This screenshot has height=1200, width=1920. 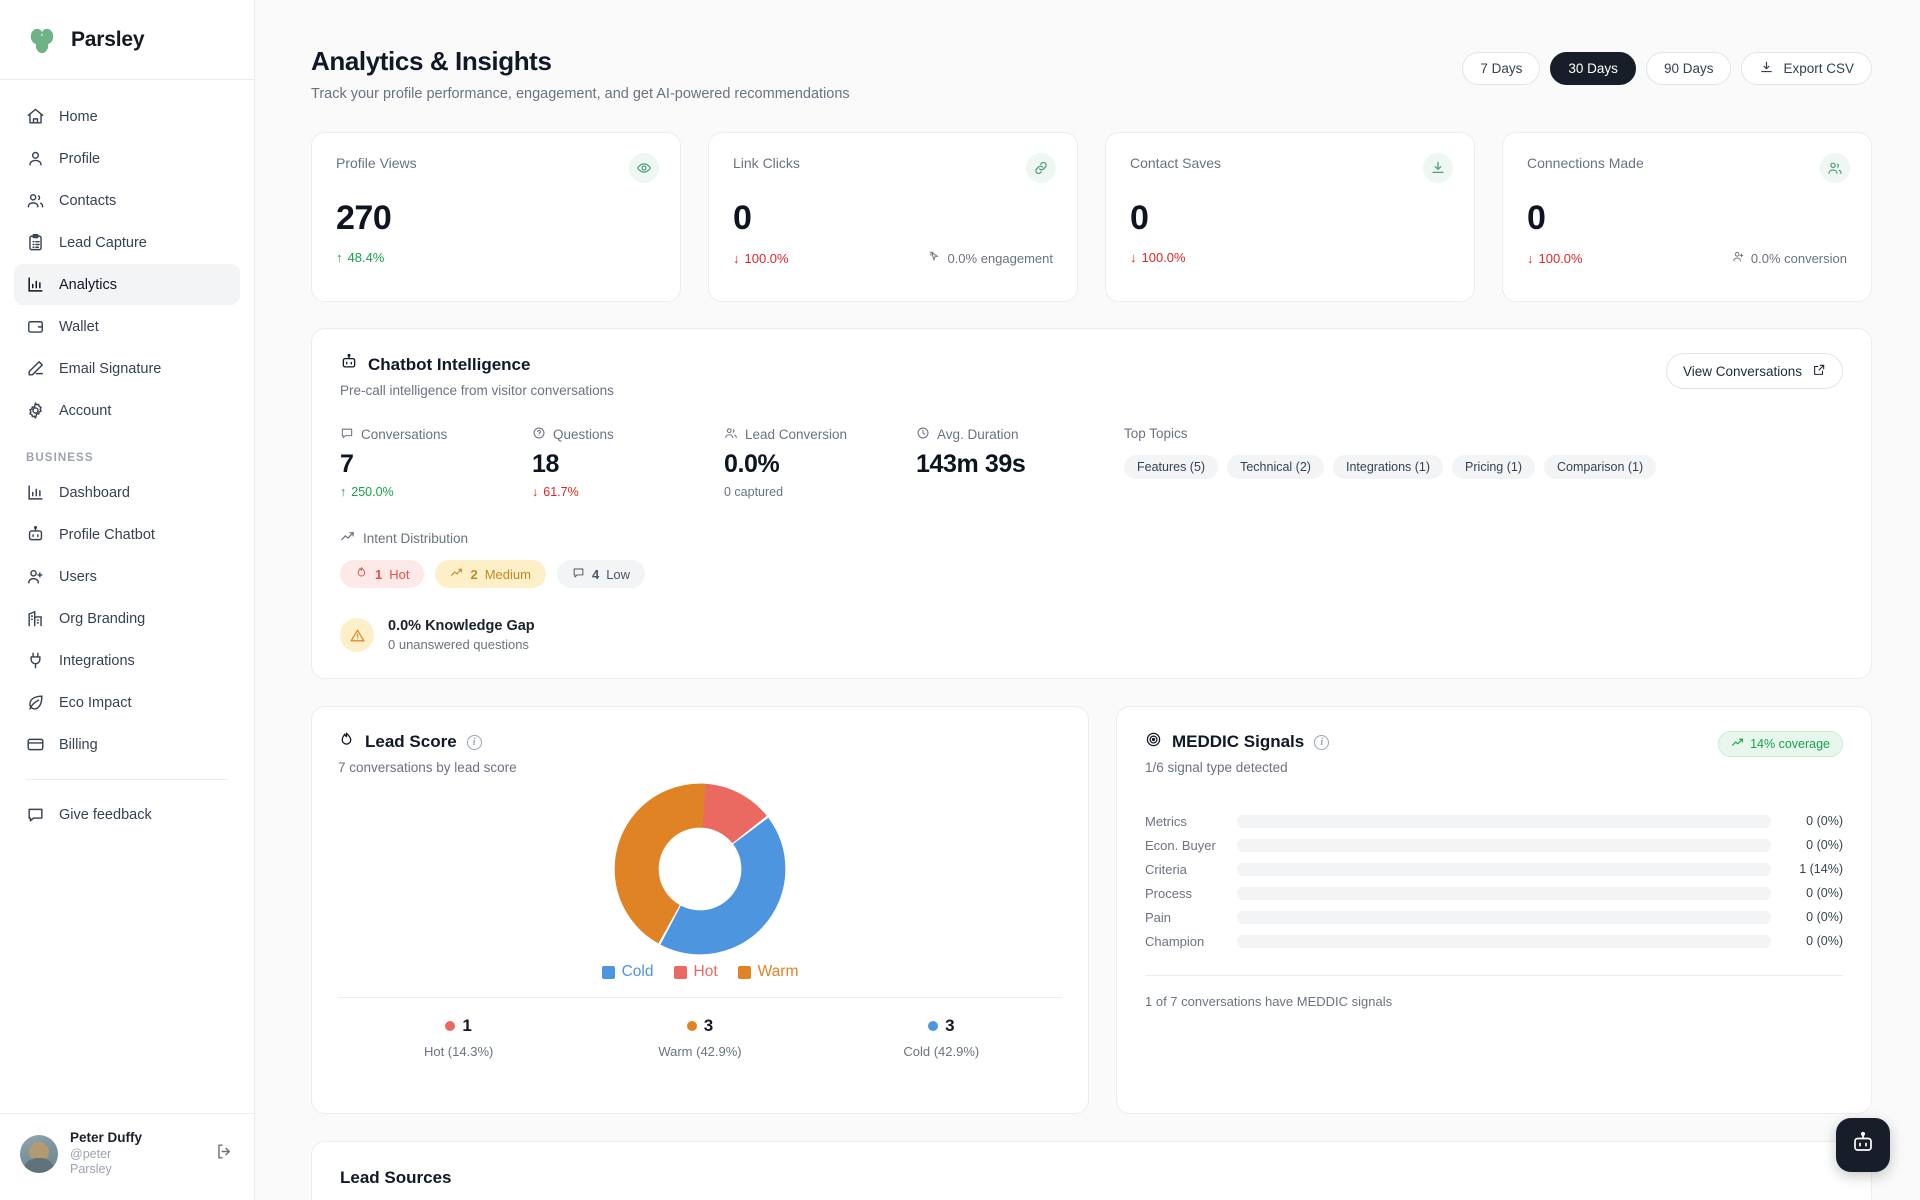 I want to click on date-range-group: 7 Days 30 Days 90 Days Export CSV, so click(x=1667, y=68).